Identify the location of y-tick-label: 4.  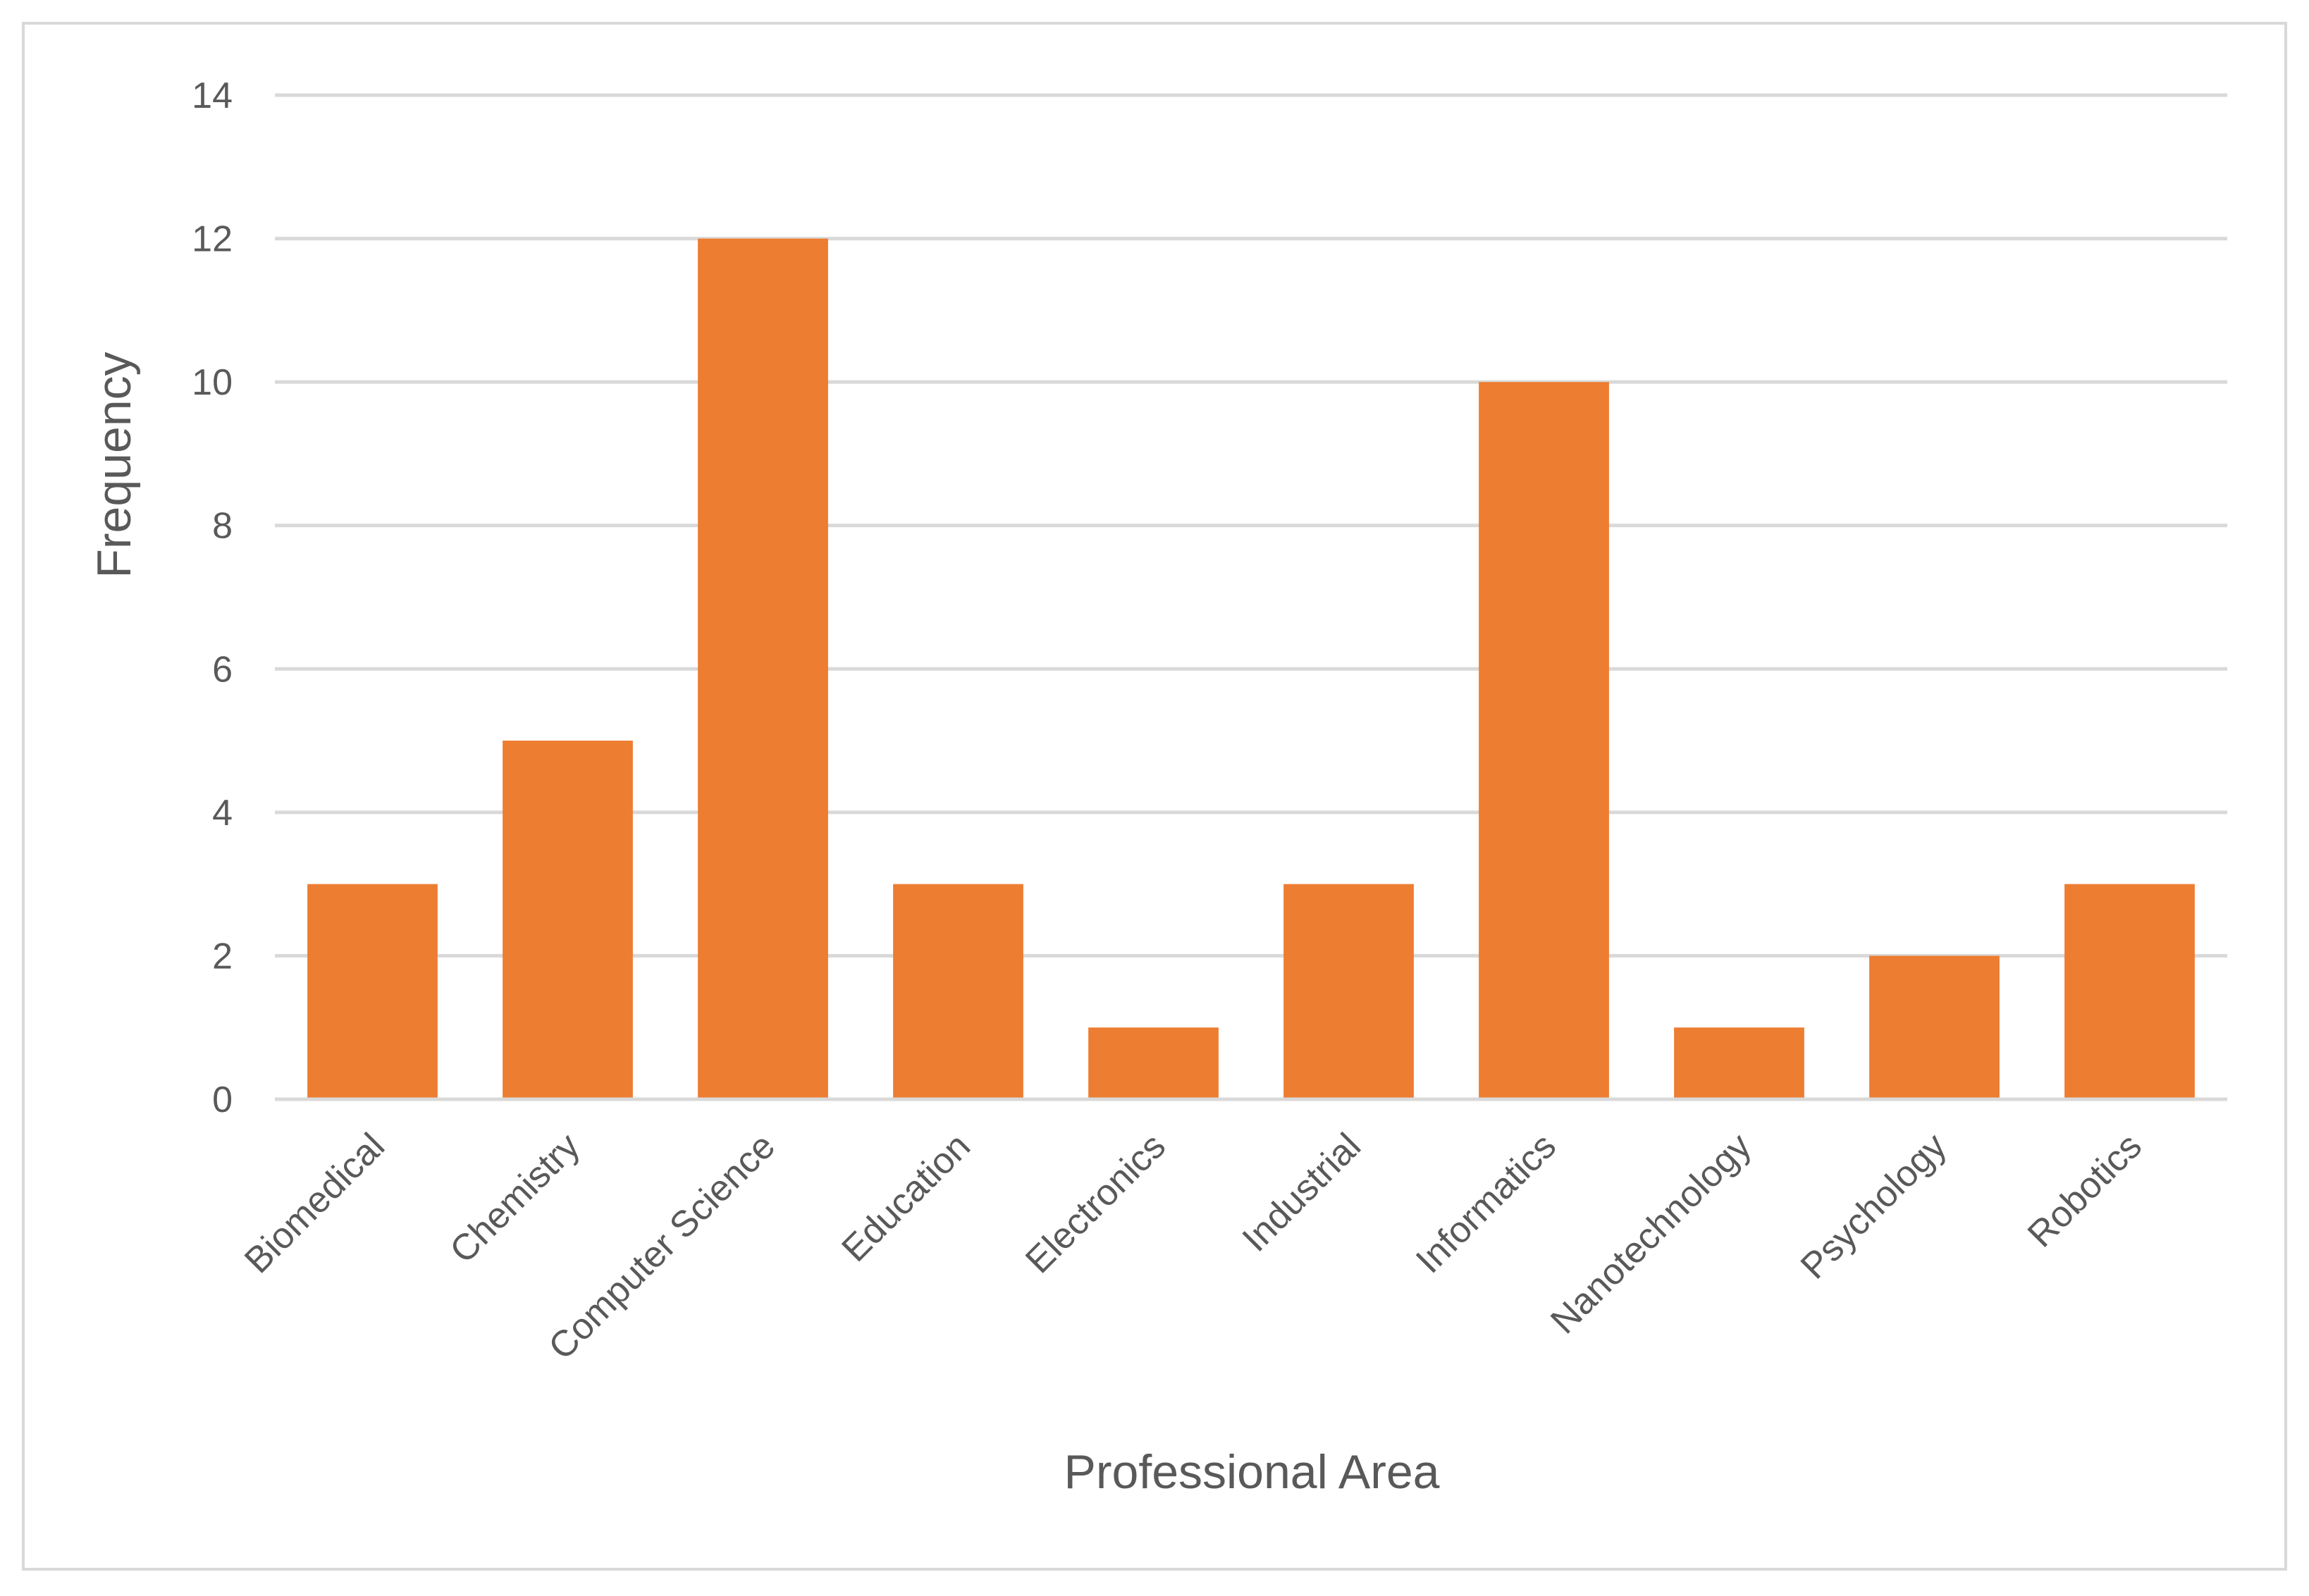
(223, 813).